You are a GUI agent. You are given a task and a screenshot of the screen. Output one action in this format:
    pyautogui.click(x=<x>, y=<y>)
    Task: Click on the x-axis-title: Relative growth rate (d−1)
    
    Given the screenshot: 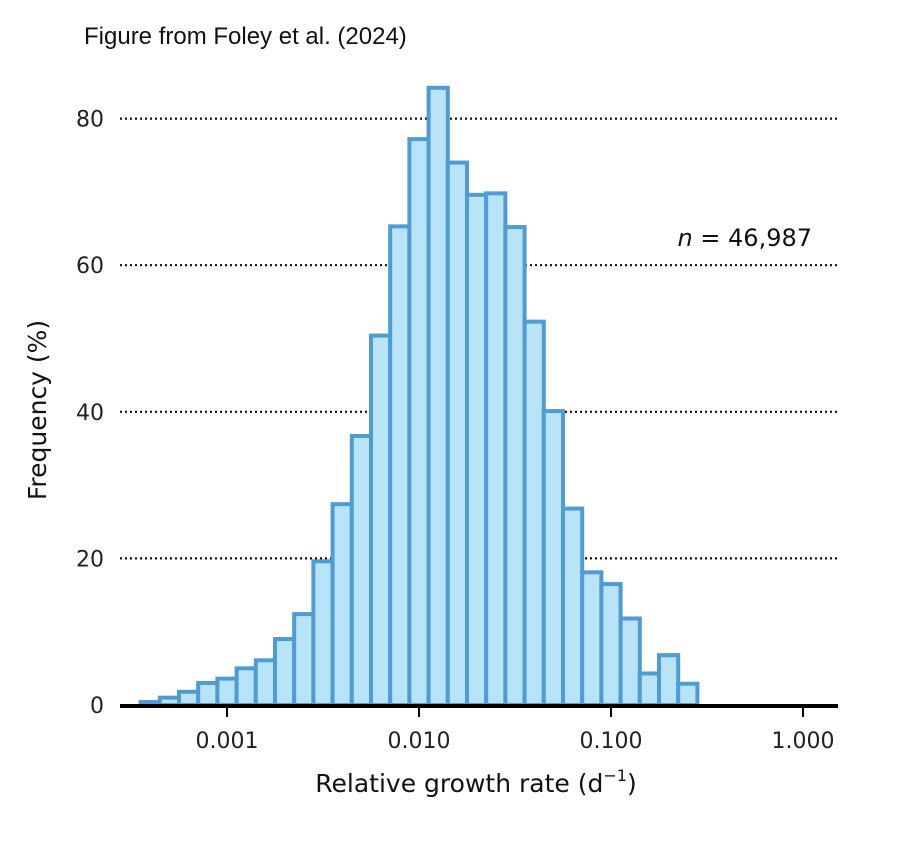 What is the action you would take?
    pyautogui.click(x=475, y=782)
    